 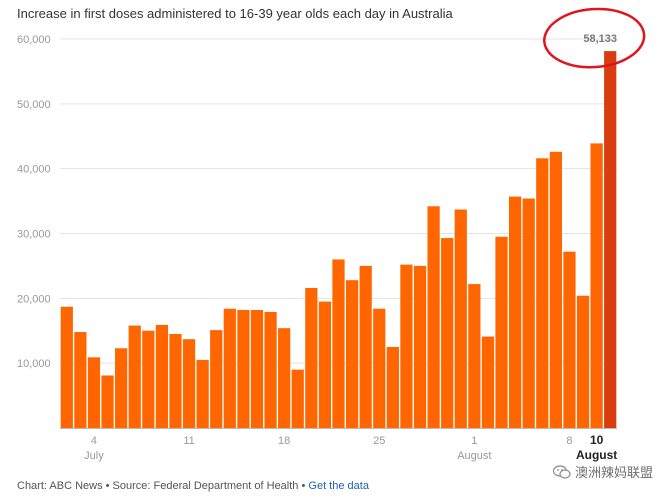 What do you see at coordinates (610, 240) in the screenshot?
I see `highlight-bar` at bounding box center [610, 240].